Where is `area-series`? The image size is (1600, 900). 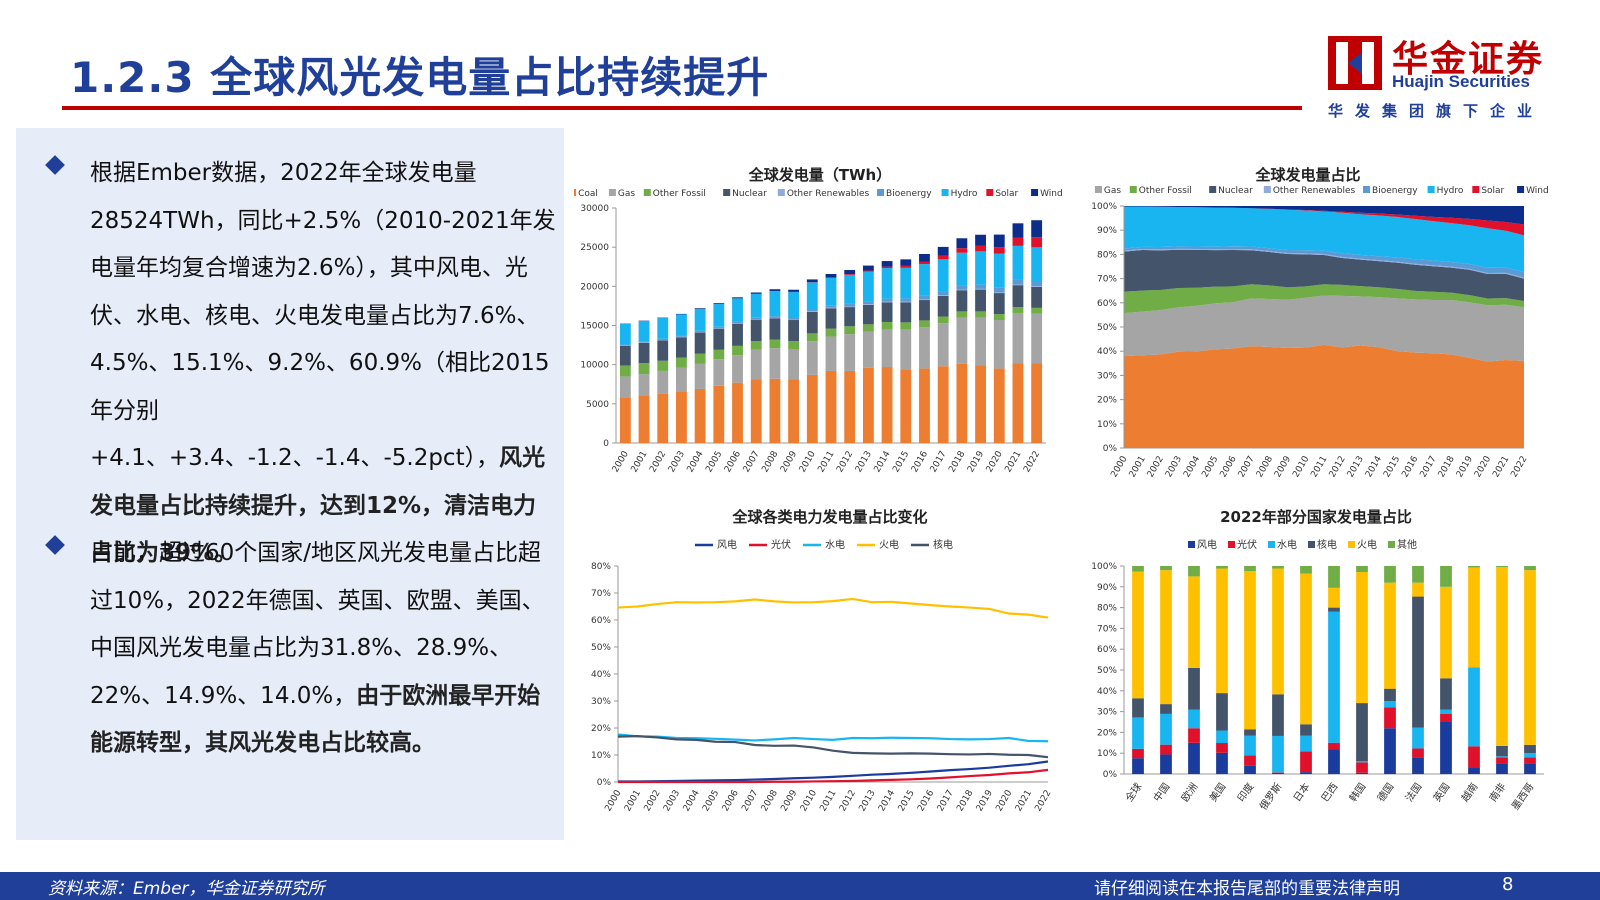
area-series is located at coordinates (1324, 215).